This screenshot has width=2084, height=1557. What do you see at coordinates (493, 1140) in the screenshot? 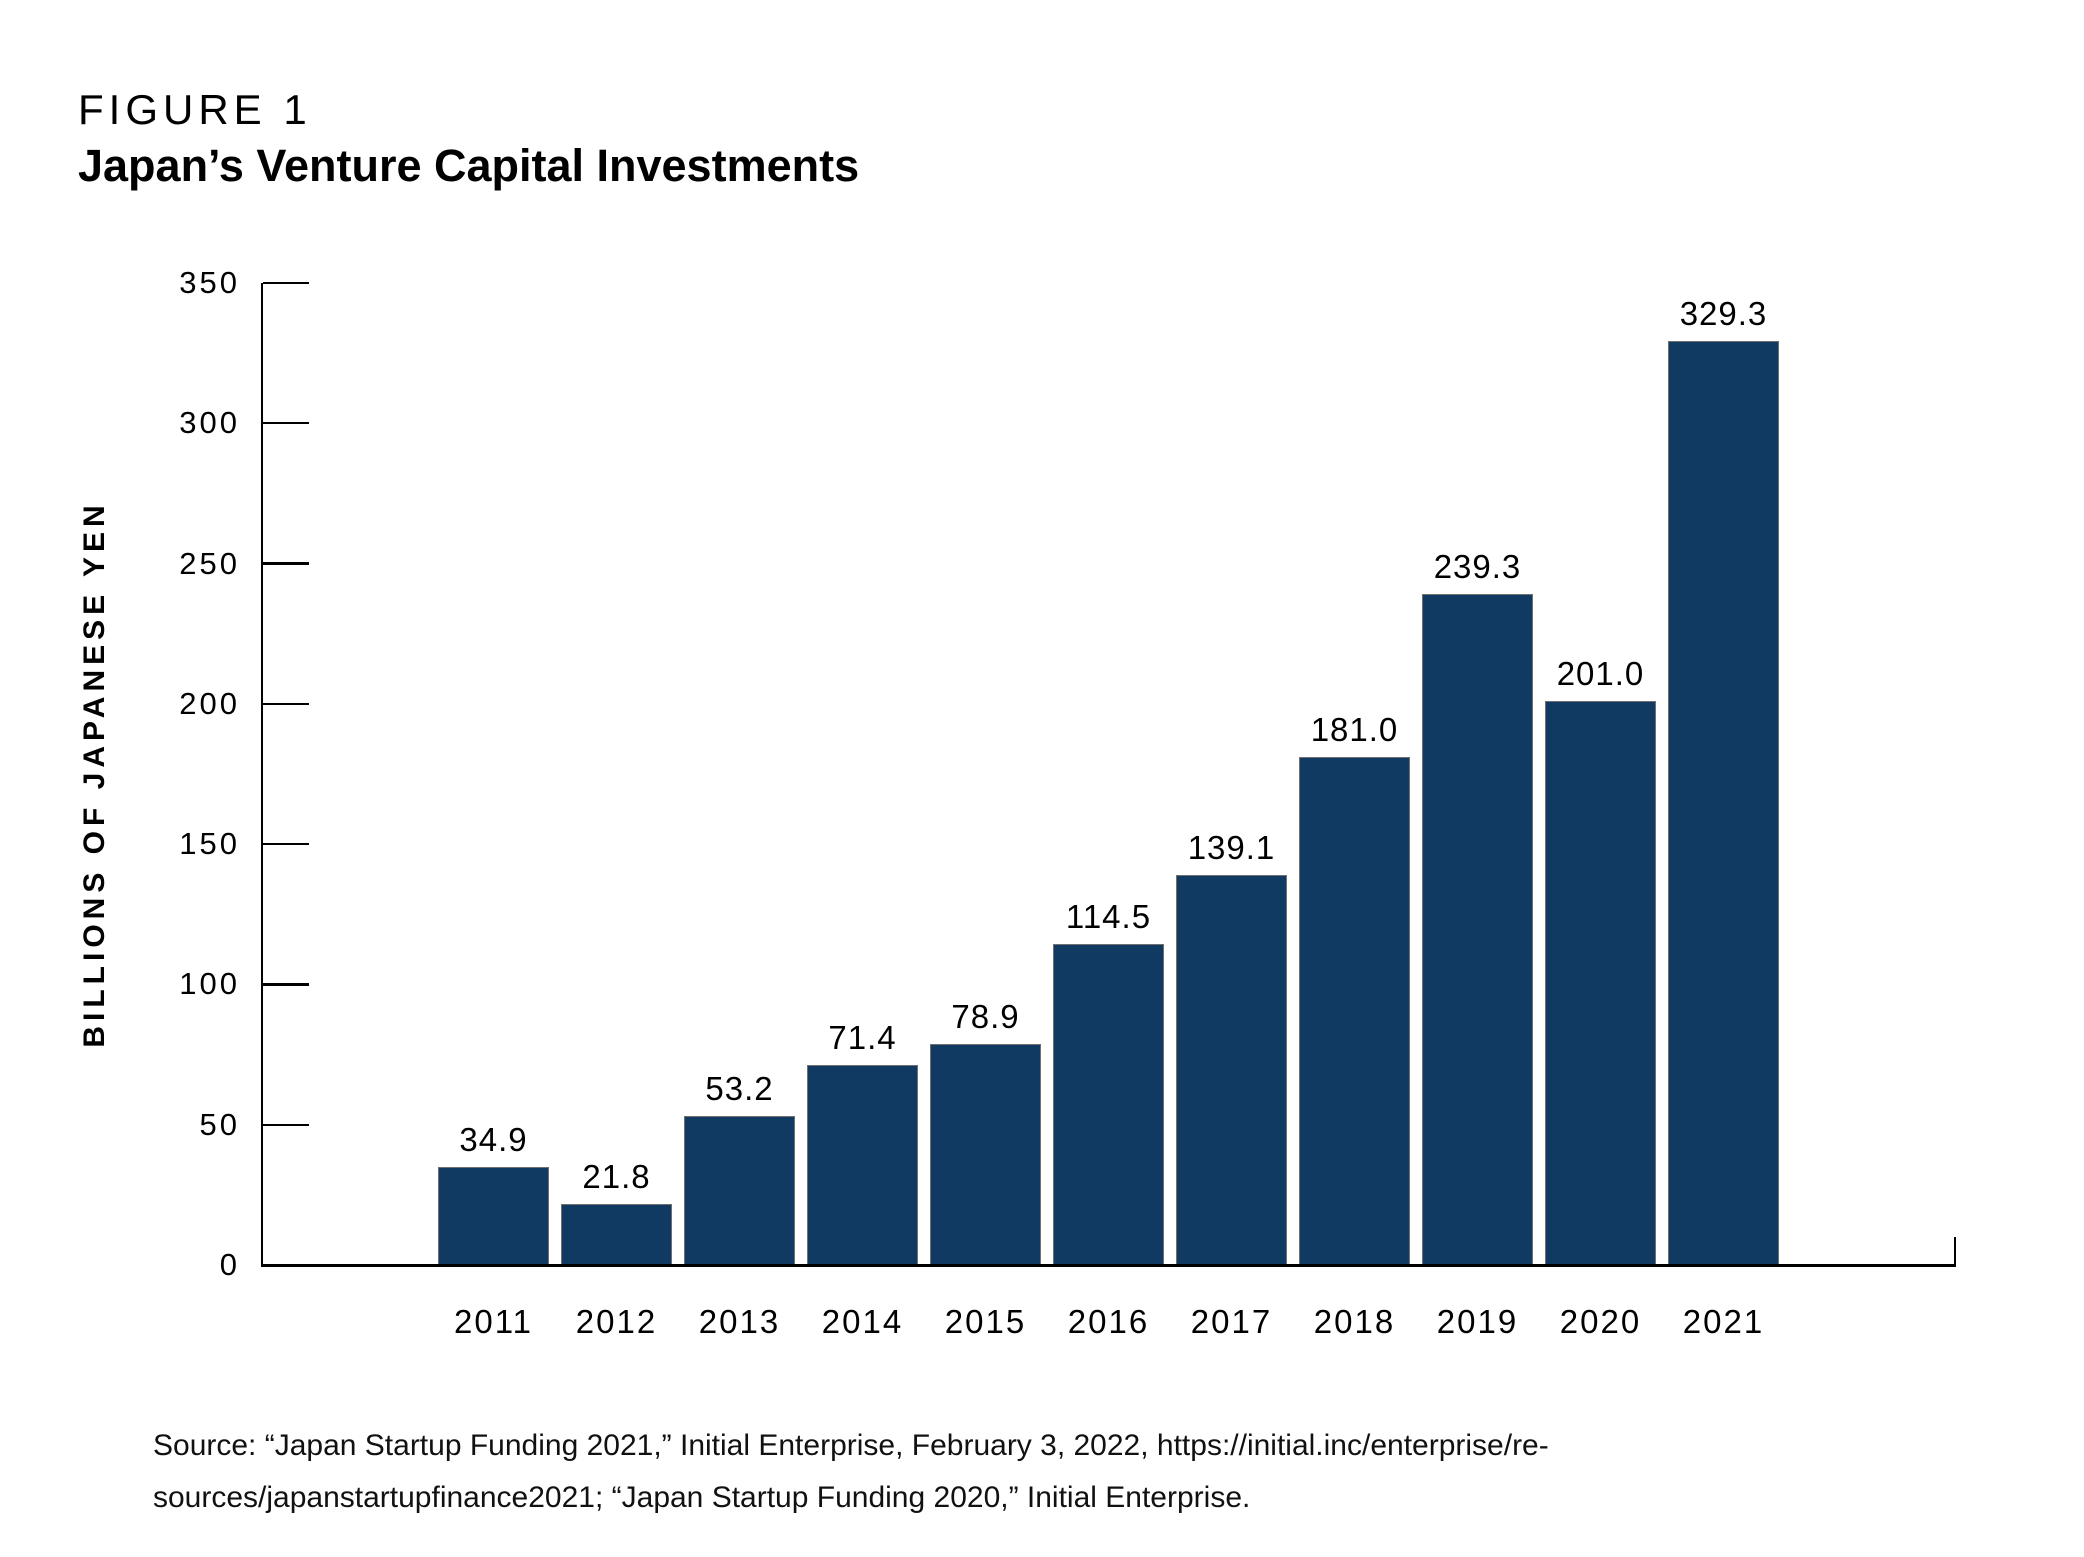
I see `bar-value-label-2011: 34.9` at bounding box center [493, 1140].